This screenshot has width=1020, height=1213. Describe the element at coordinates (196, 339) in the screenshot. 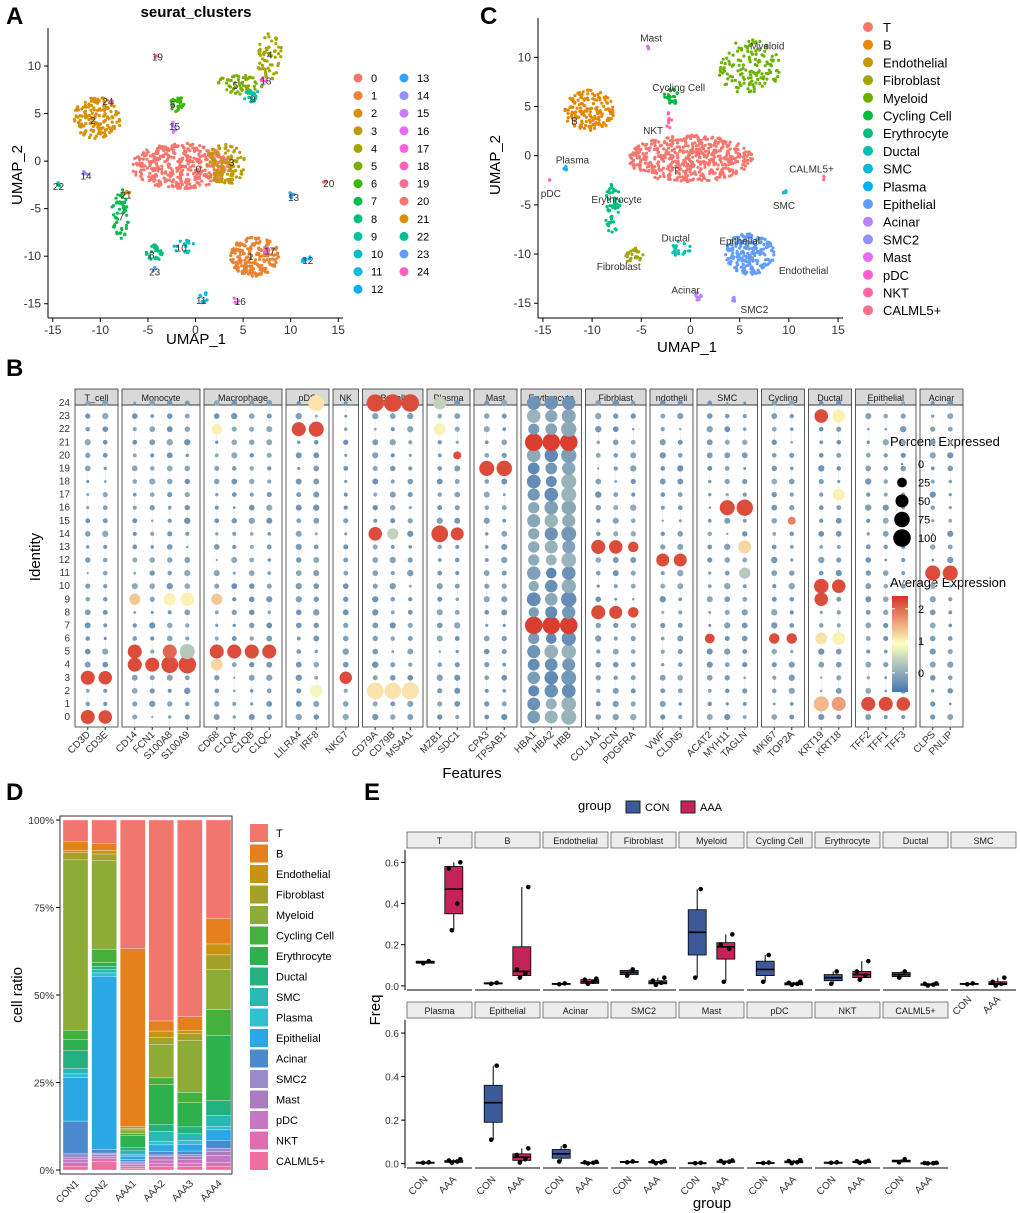

I see `umap-a-xlabel: UMAP_1` at that location.